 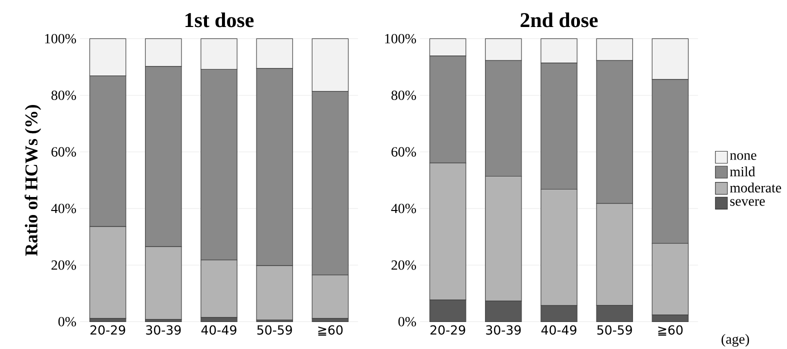 I want to click on legend-label: none, so click(x=743, y=156).